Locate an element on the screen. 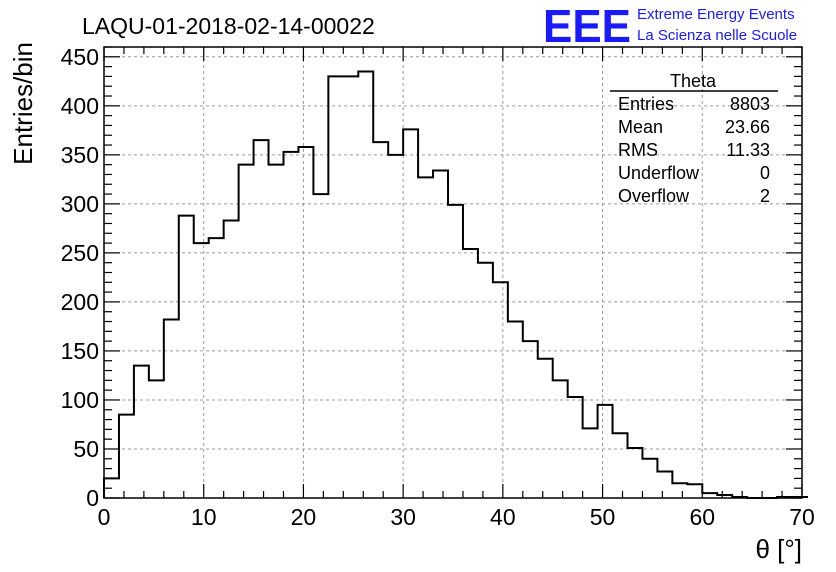 The image size is (836, 572). x-tick-label: 40 is located at coordinates (503, 517).